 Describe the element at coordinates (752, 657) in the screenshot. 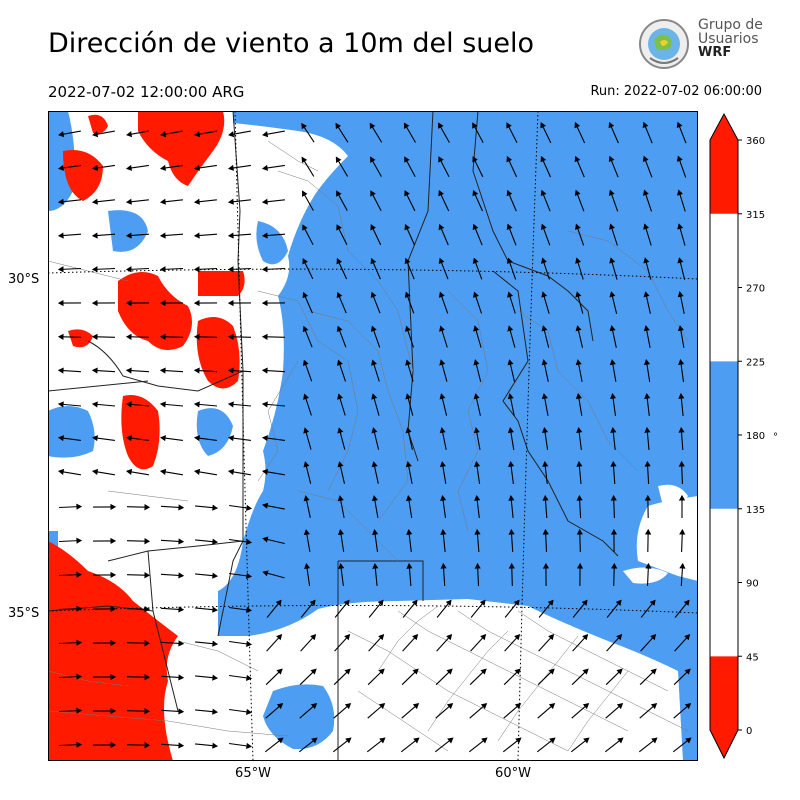

I see `colorbar-tick-label: 45` at that location.